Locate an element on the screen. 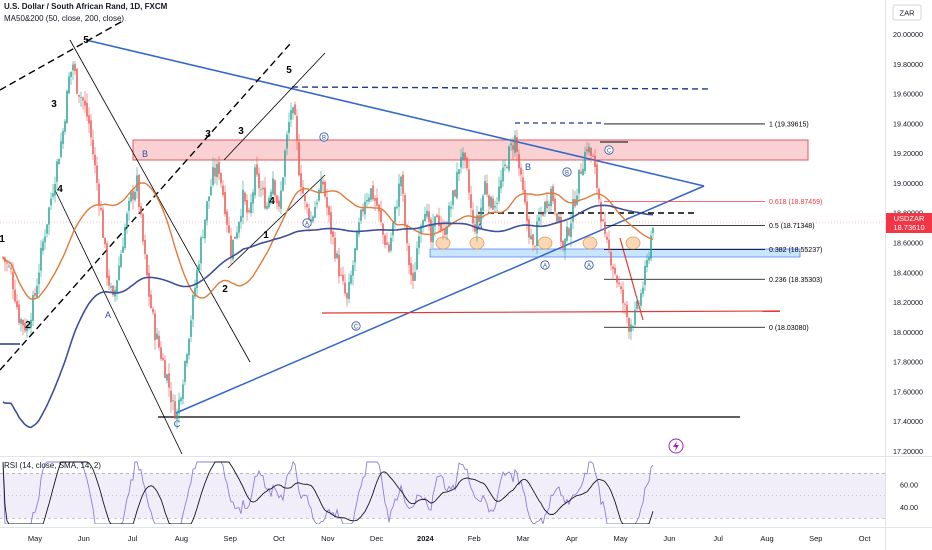  rsi-pane is located at coordinates (442, 492).